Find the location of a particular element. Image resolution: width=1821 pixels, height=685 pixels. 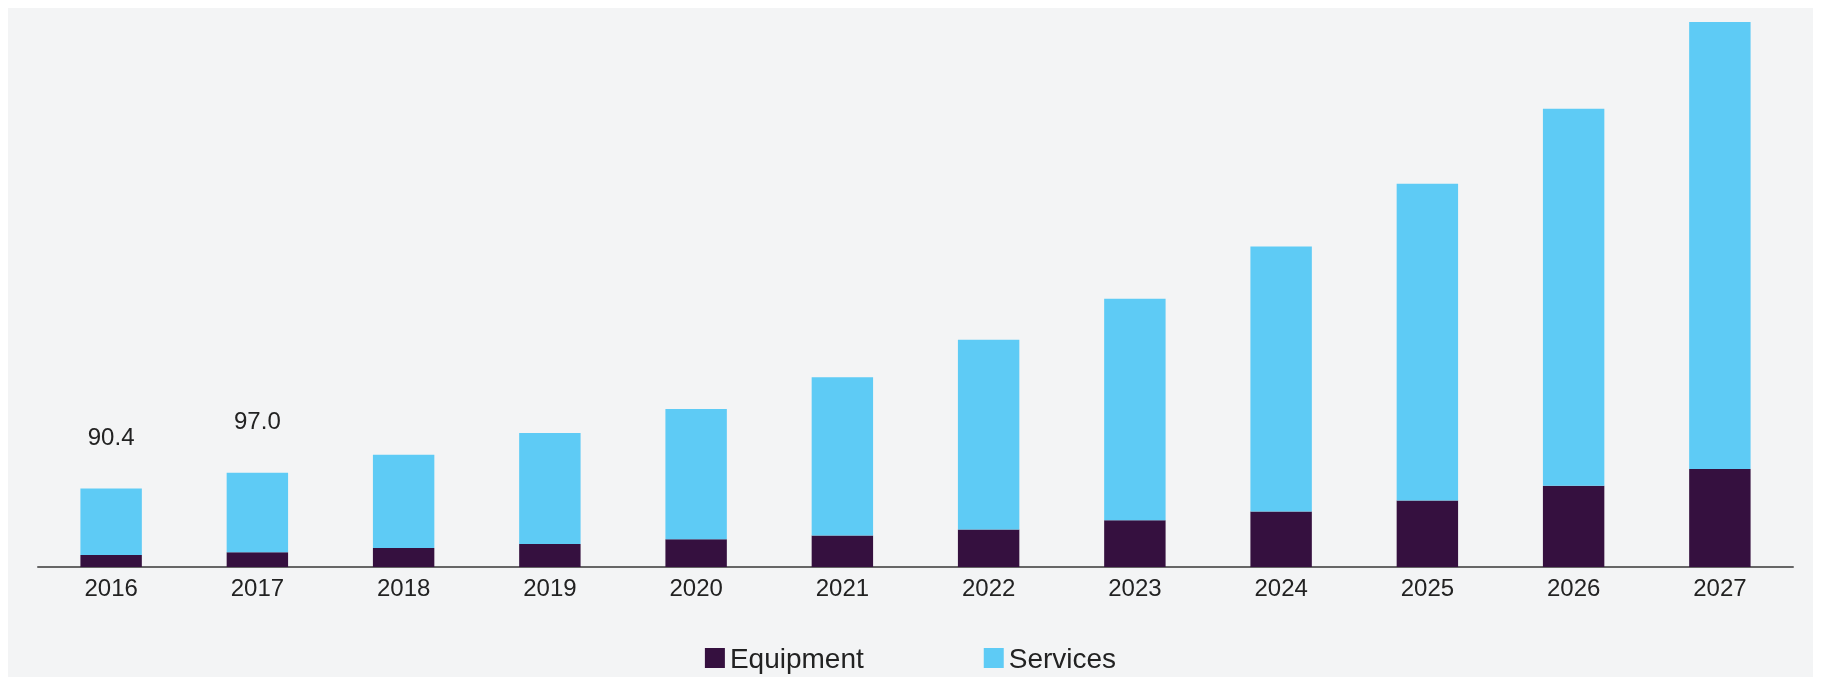

x-tick-label: 2023 is located at coordinates (1135, 587).